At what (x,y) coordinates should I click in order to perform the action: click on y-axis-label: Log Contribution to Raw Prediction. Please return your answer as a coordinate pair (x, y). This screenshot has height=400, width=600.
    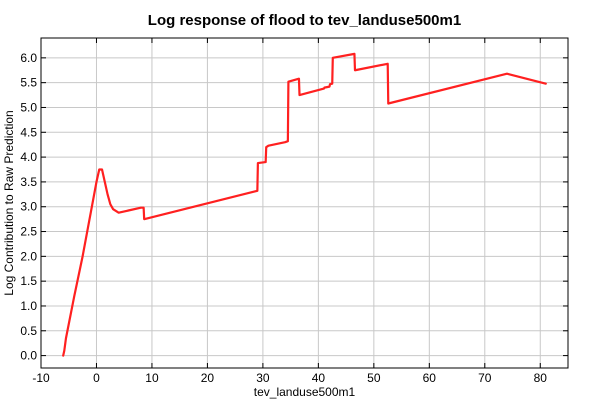
    Looking at the image, I should click on (9, 202).